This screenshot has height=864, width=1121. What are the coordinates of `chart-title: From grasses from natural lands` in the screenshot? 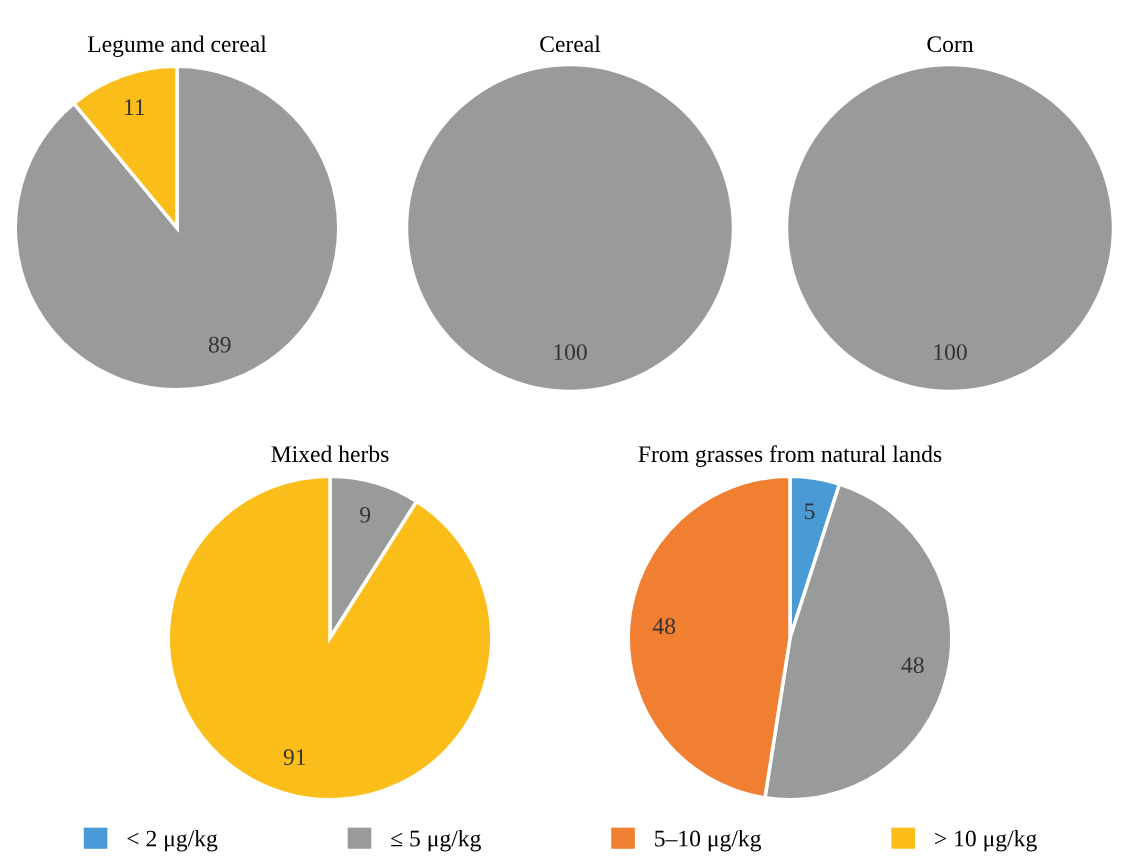 It's located at (790, 456).